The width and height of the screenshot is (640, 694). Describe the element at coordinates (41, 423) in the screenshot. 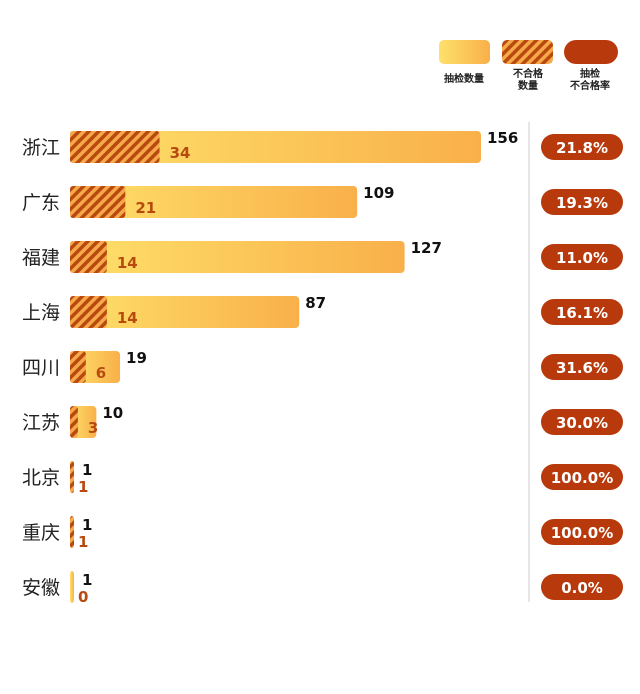

I see `category-label: 江苏` at that location.